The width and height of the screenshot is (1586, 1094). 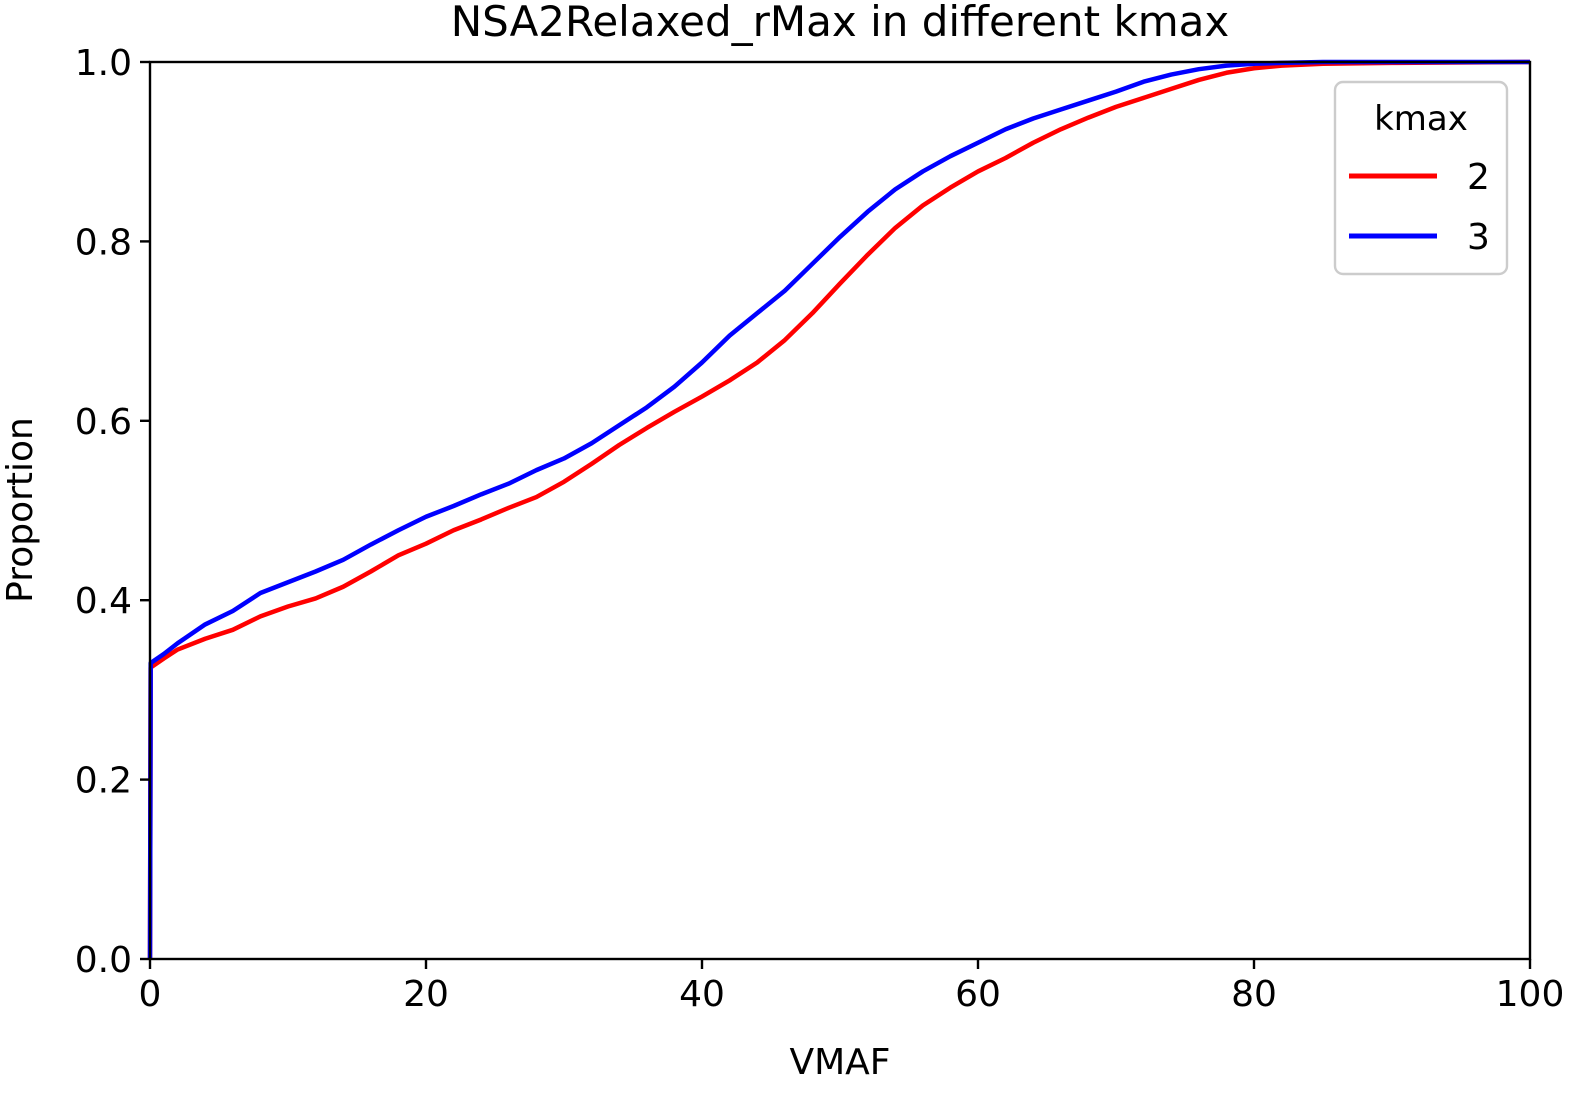 What do you see at coordinates (702, 994) in the screenshot?
I see `x-tick-label: 40` at bounding box center [702, 994].